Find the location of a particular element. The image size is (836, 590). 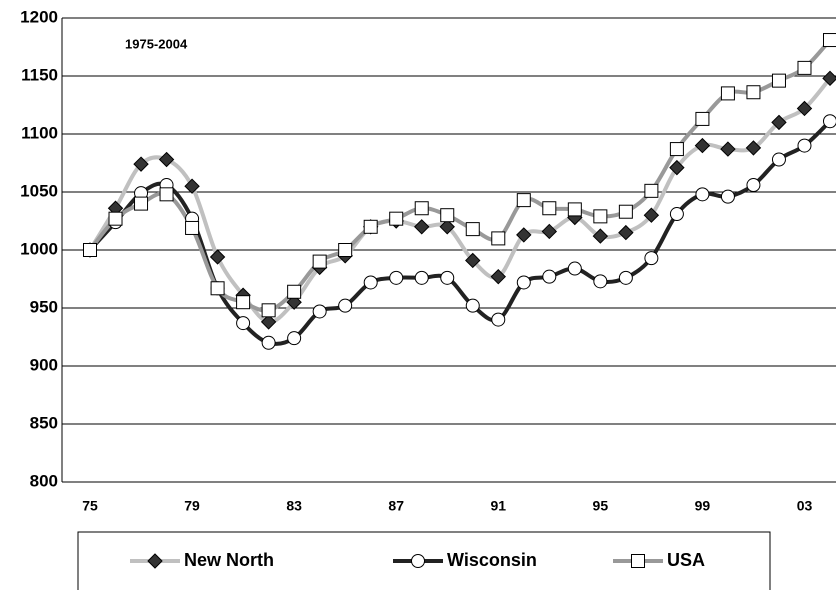

y-tick-label: 1150 is located at coordinates (39, 74).